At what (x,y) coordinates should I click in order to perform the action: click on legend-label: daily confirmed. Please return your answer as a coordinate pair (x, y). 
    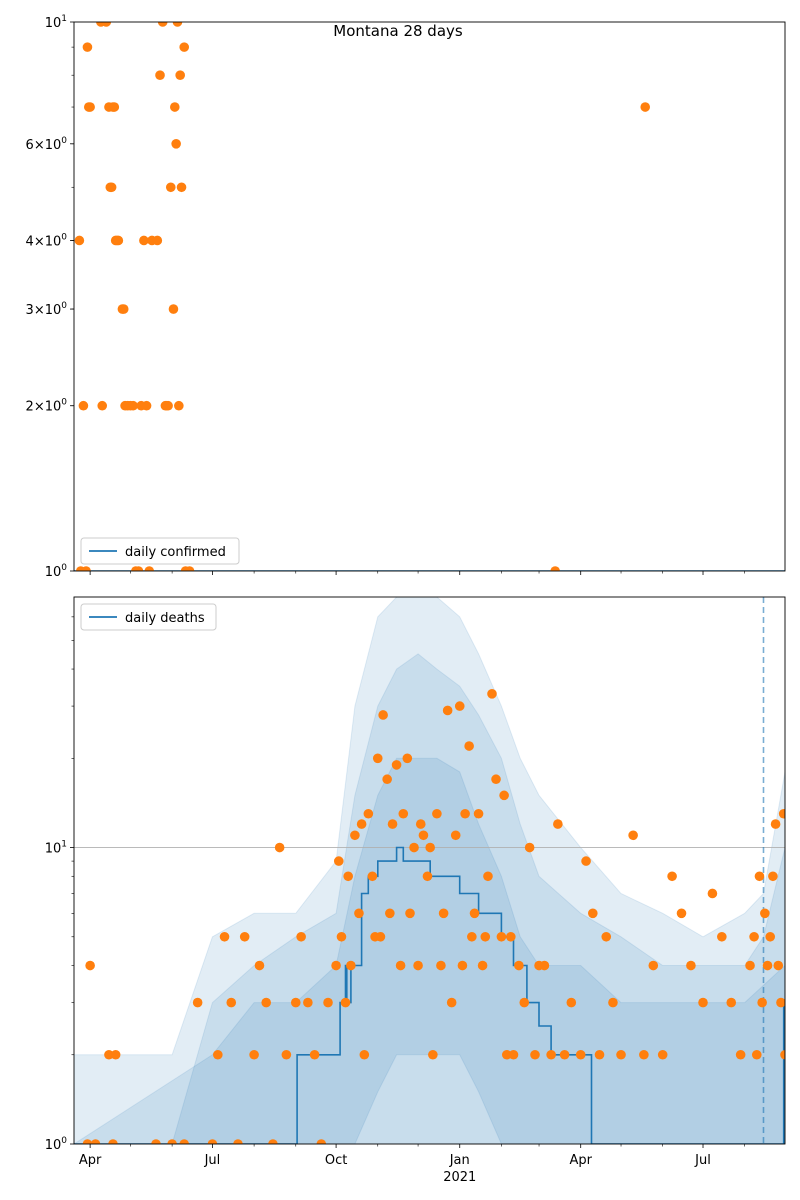
    Looking at the image, I should click on (175, 552).